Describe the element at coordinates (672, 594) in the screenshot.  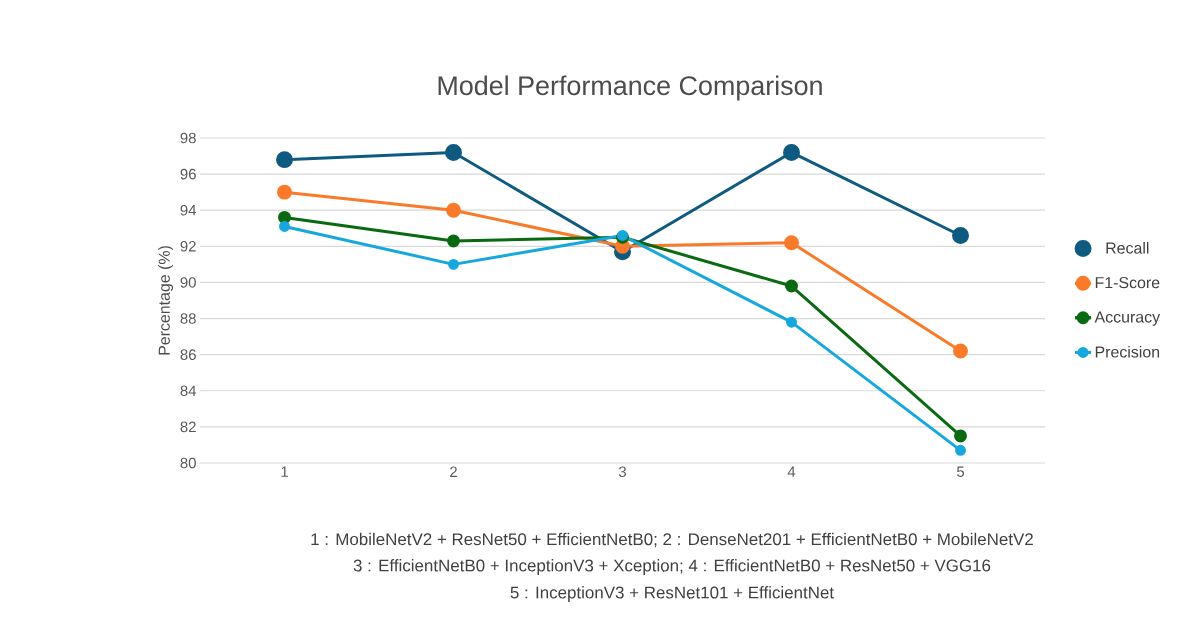
I see `text: 5 : InceptionV3 + ResNet101 + EfficientNet` at that location.